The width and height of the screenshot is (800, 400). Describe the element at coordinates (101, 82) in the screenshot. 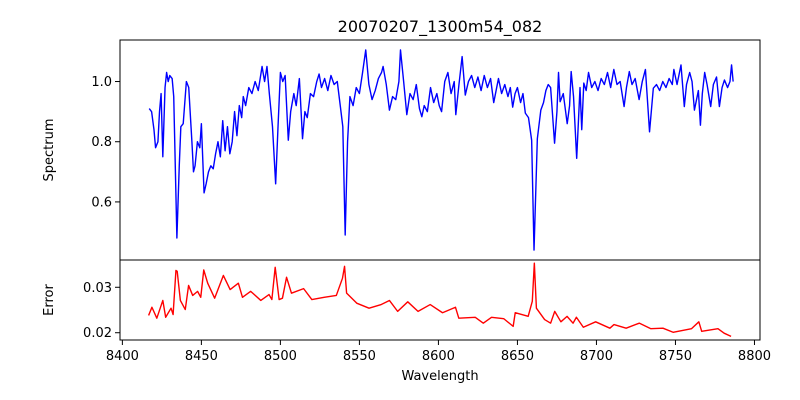

I see `spectrum-y-tick-label: 1.0` at that location.